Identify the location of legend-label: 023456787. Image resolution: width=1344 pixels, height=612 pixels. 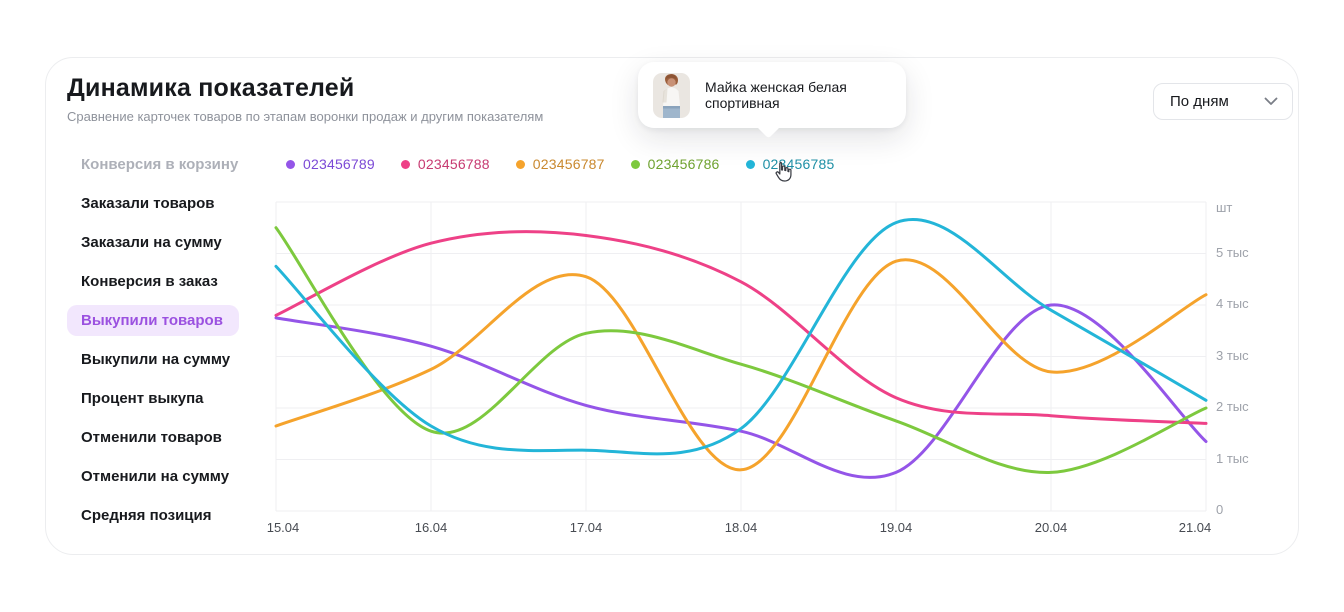
(568, 164).